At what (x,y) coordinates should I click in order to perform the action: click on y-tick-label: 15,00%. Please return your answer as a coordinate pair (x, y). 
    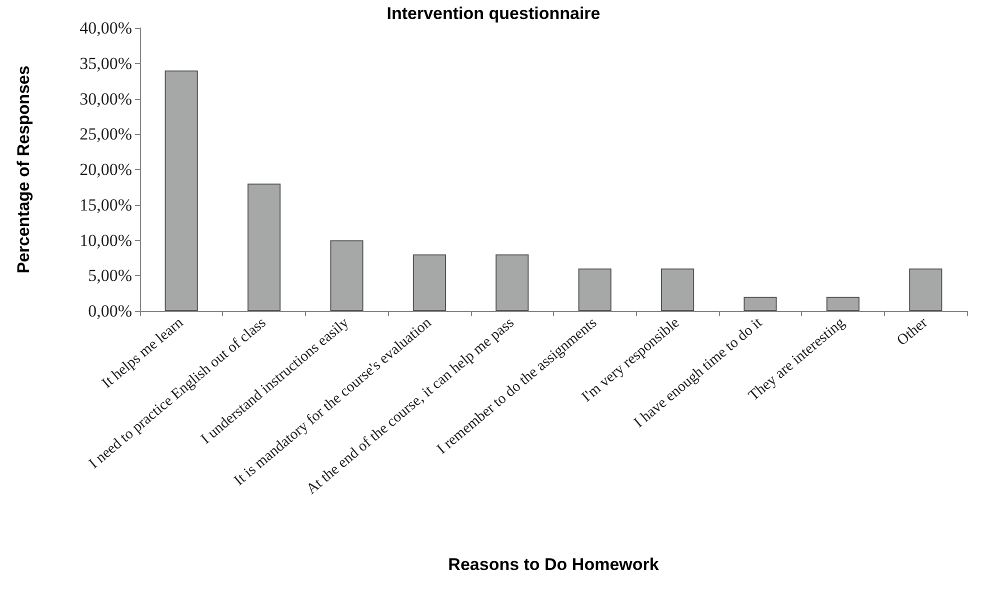
    Looking at the image, I should click on (106, 204).